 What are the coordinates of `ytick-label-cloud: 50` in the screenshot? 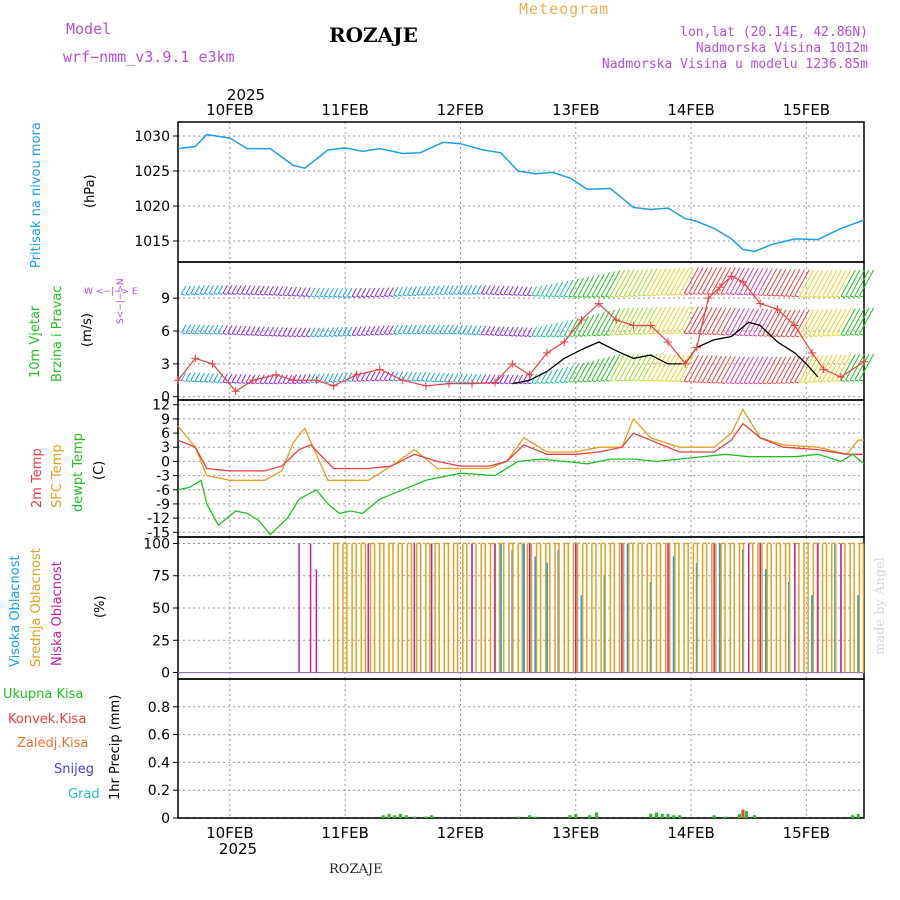 It's located at (161, 609).